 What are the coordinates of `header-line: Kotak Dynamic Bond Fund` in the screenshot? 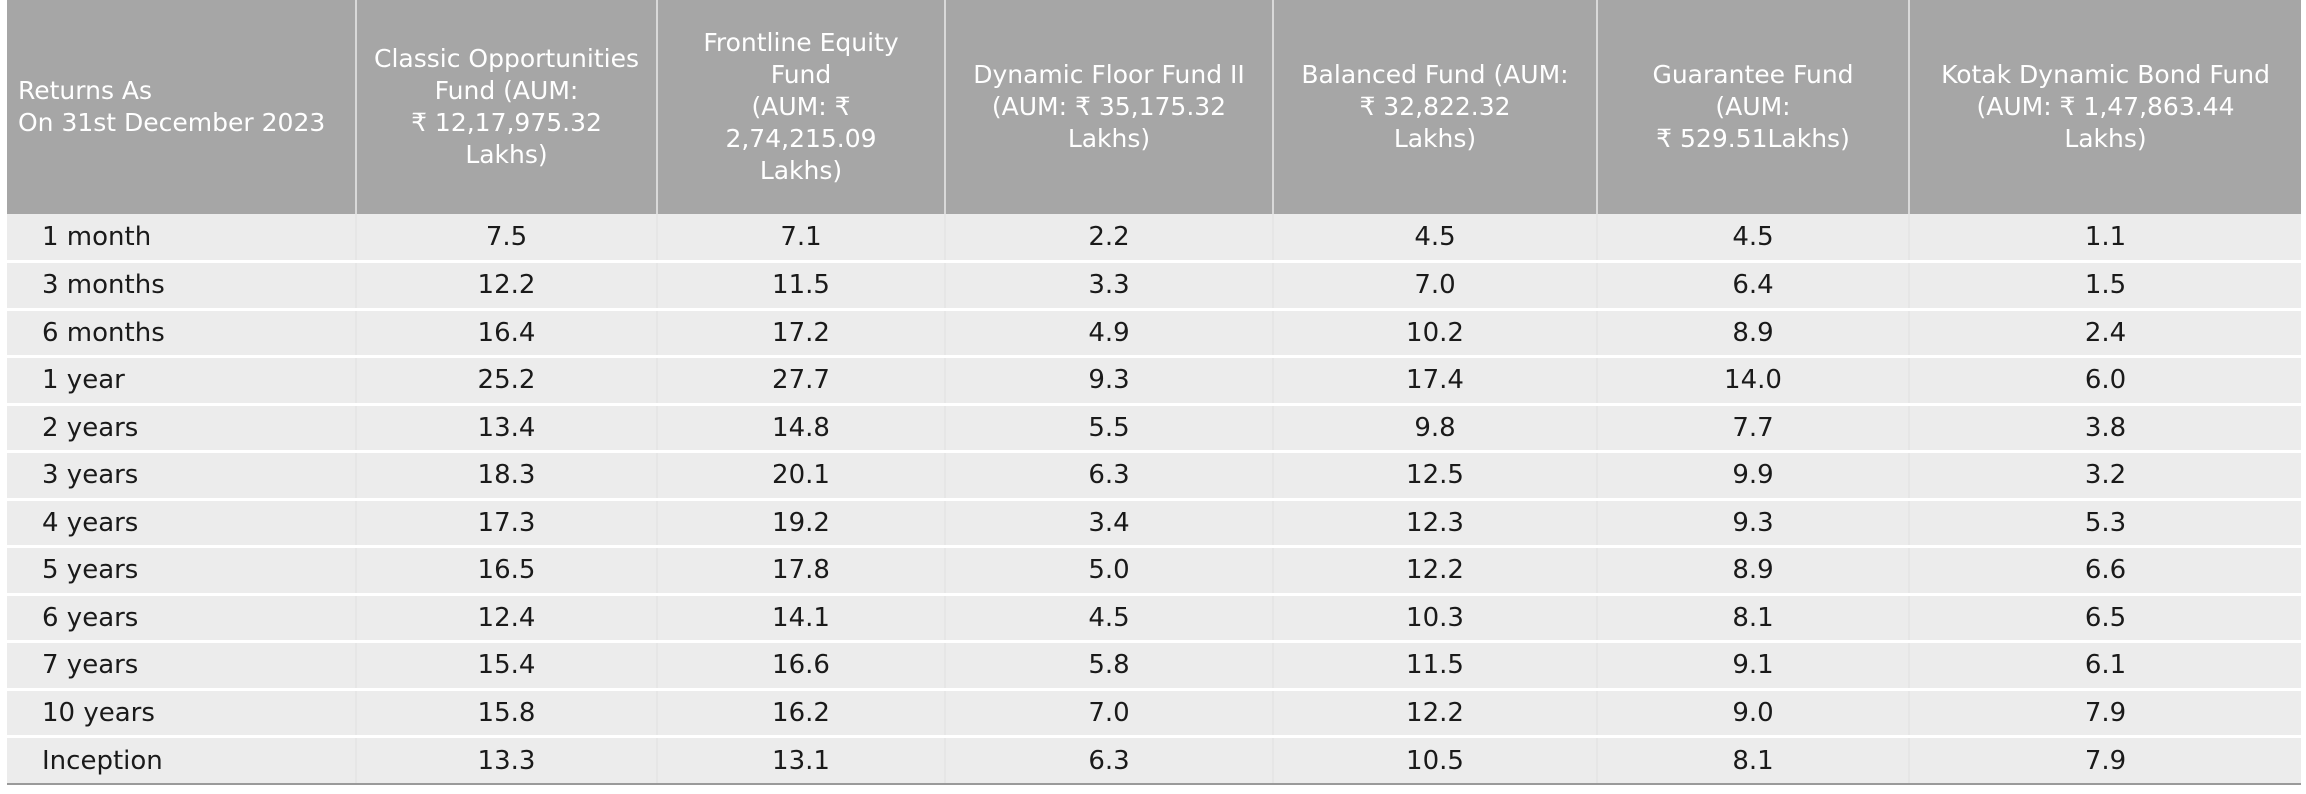 It's located at (2105, 74).